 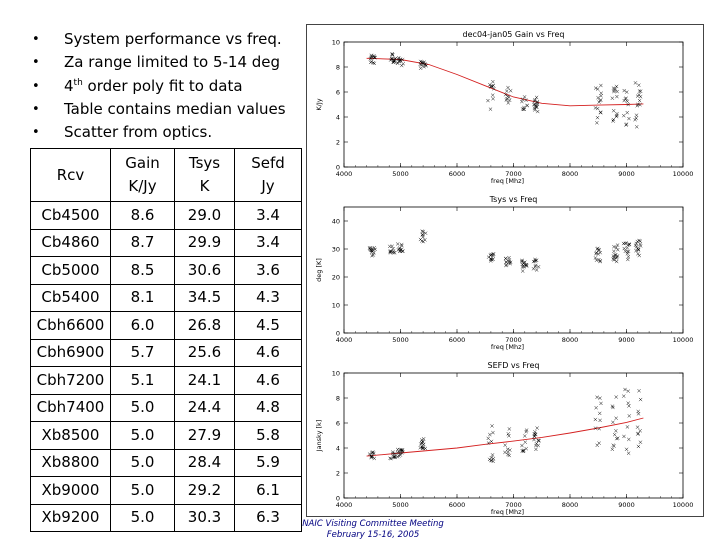 What do you see at coordinates (336, 374) in the screenshot?
I see `y-tick-label: 10` at bounding box center [336, 374].